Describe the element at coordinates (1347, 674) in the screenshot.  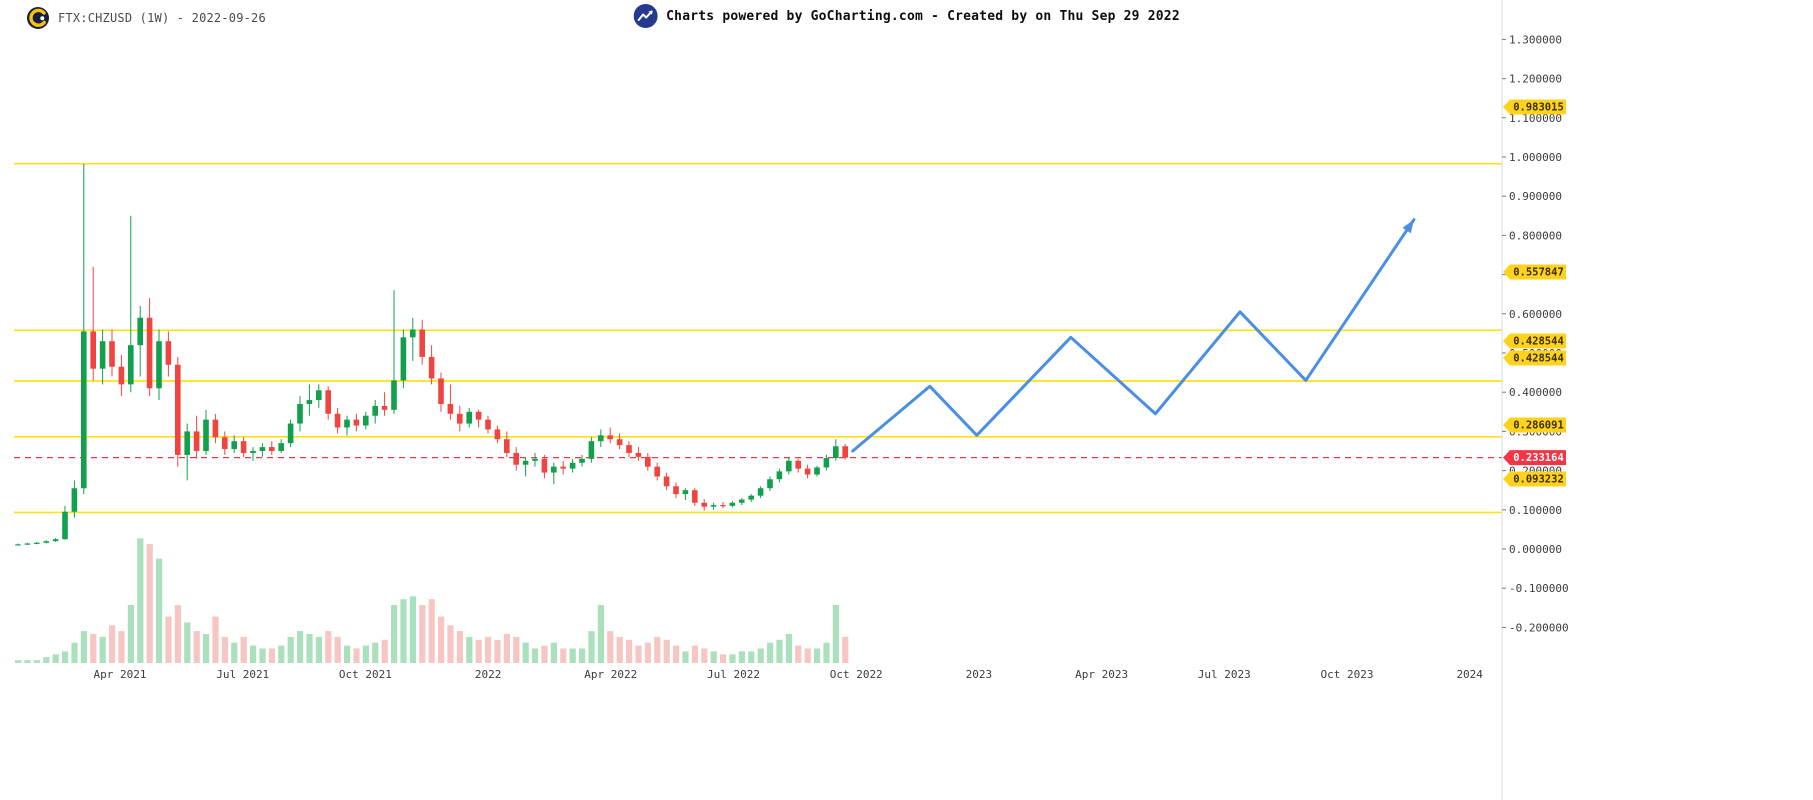
I see `time-tick-label: Oct 2023` at that location.